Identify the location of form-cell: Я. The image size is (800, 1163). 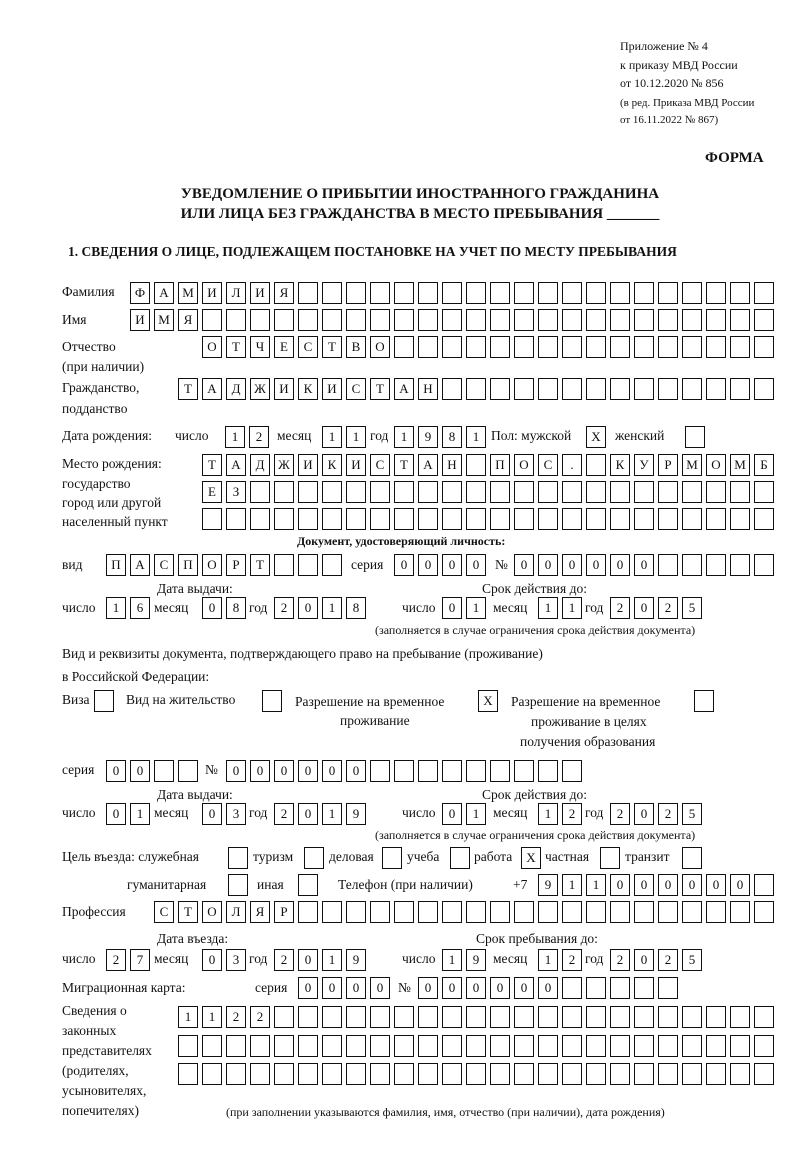
(260, 912).